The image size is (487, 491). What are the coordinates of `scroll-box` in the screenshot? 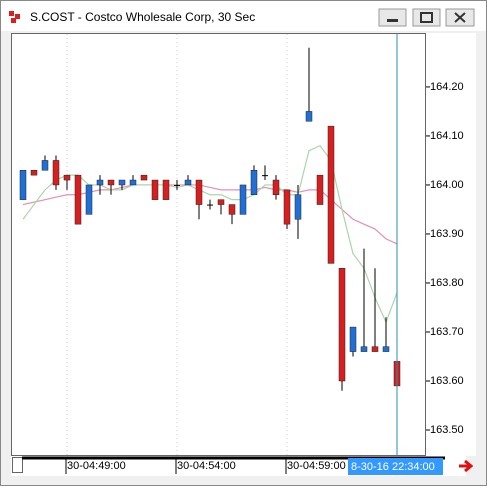 It's located at (17, 465).